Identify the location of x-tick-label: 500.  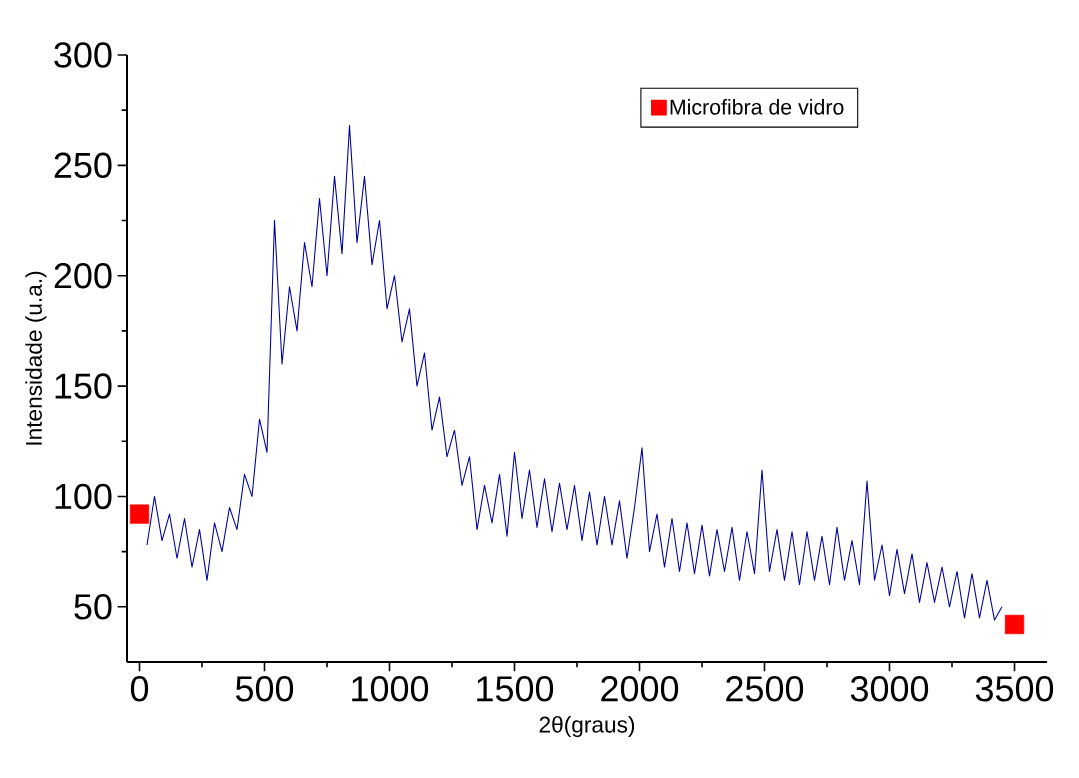
(264, 689).